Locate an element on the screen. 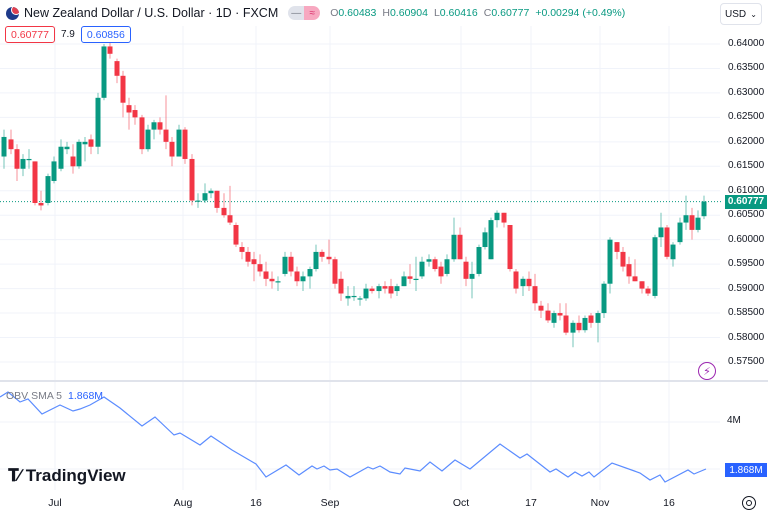 Image resolution: width=768 pixels, height=512 pixels. spread-value: 7.9 is located at coordinates (67, 34).